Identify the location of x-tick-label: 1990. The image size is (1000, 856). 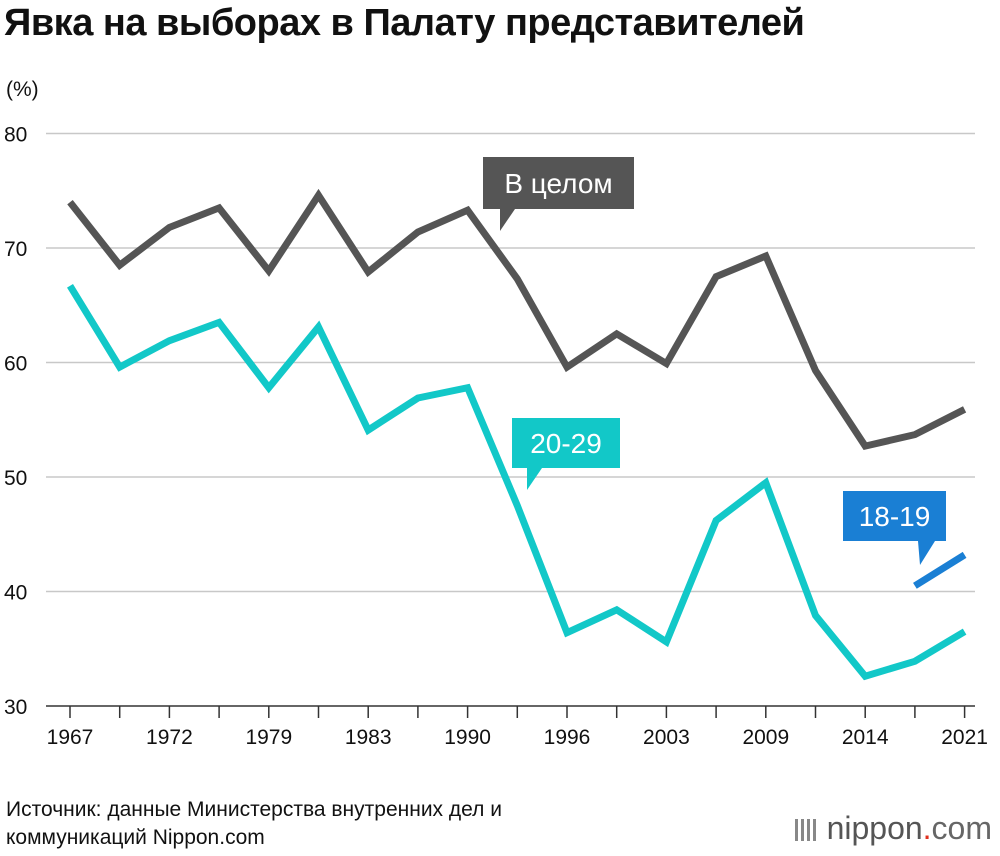
(467, 737).